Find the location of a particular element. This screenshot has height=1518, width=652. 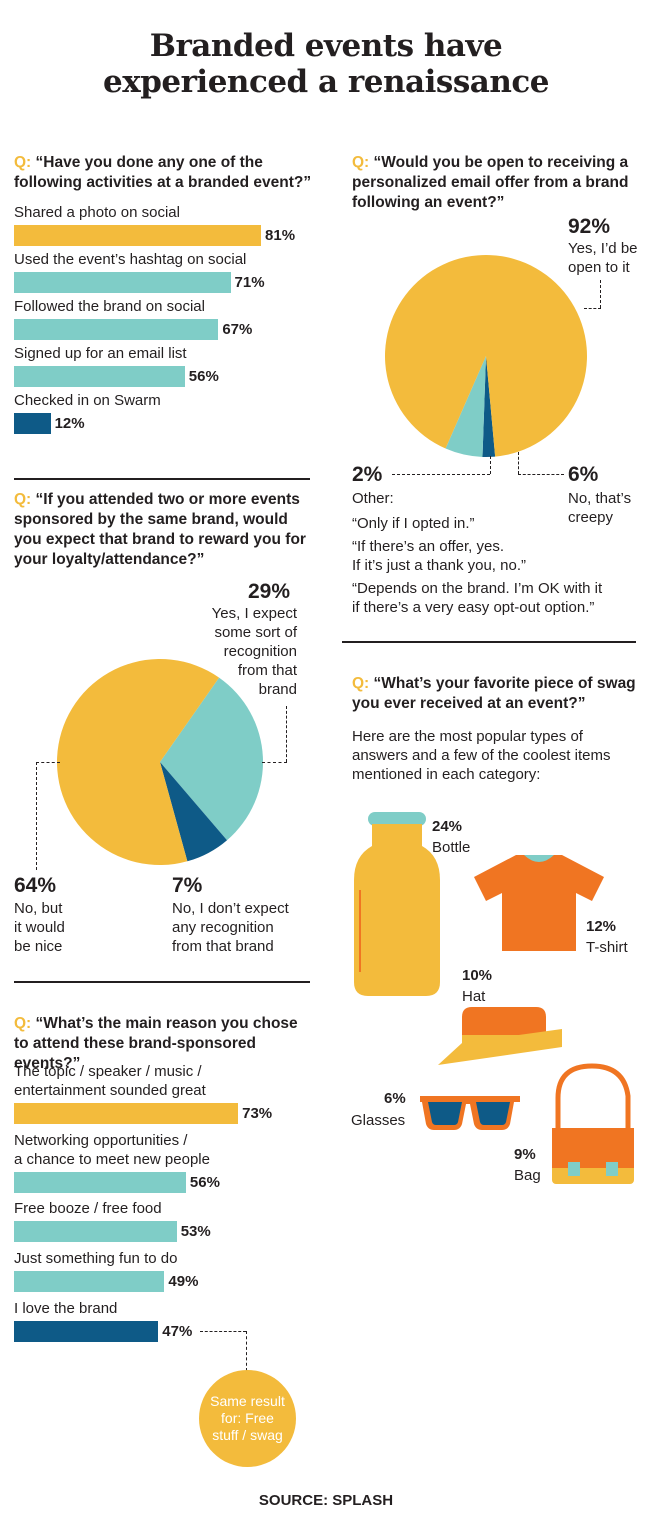

swag-hat-label: Hat is located at coordinates (474, 996).